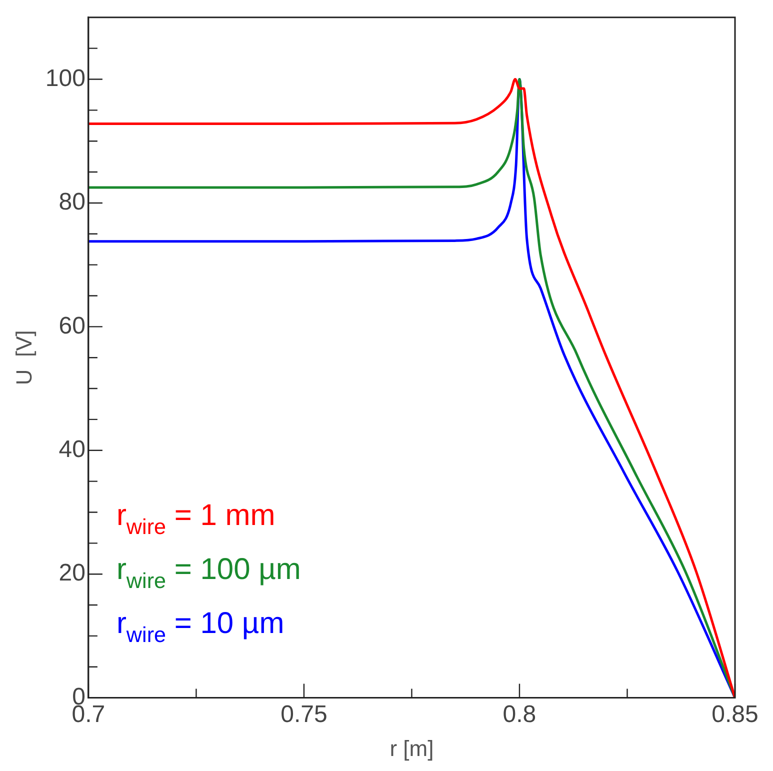 The image size is (773, 771). Describe the element at coordinates (735, 714) in the screenshot. I see `x-tick-label: 0.85` at that location.